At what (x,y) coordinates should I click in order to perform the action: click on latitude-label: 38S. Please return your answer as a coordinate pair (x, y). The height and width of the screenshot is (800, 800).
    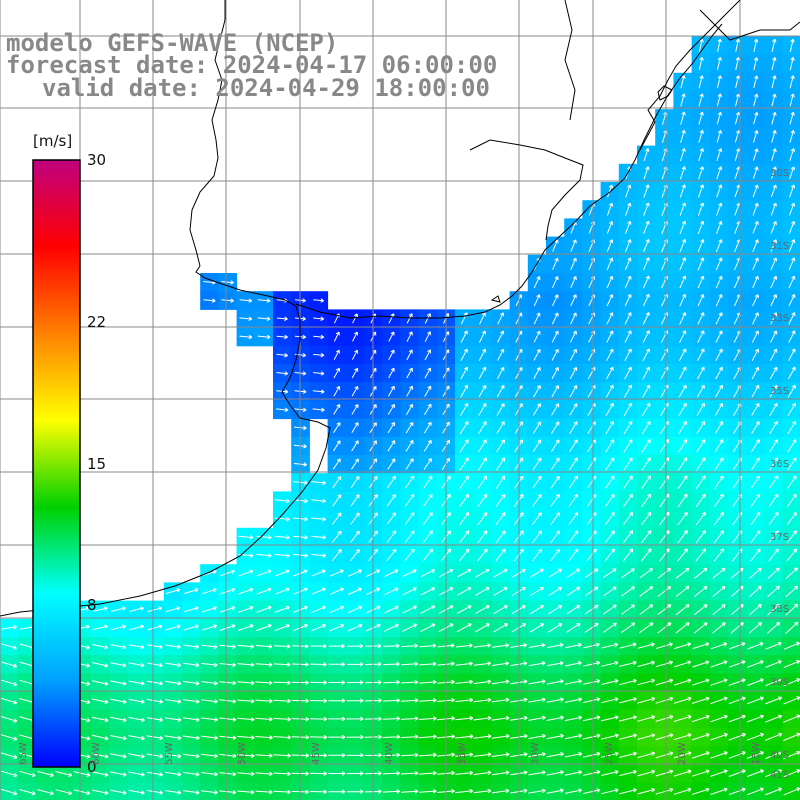
    Looking at the image, I should click on (780, 609).